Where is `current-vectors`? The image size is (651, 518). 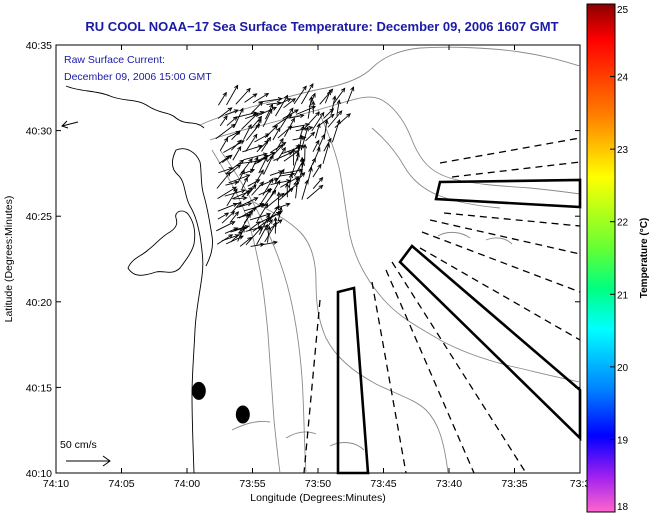
current-vectors is located at coordinates (285, 165).